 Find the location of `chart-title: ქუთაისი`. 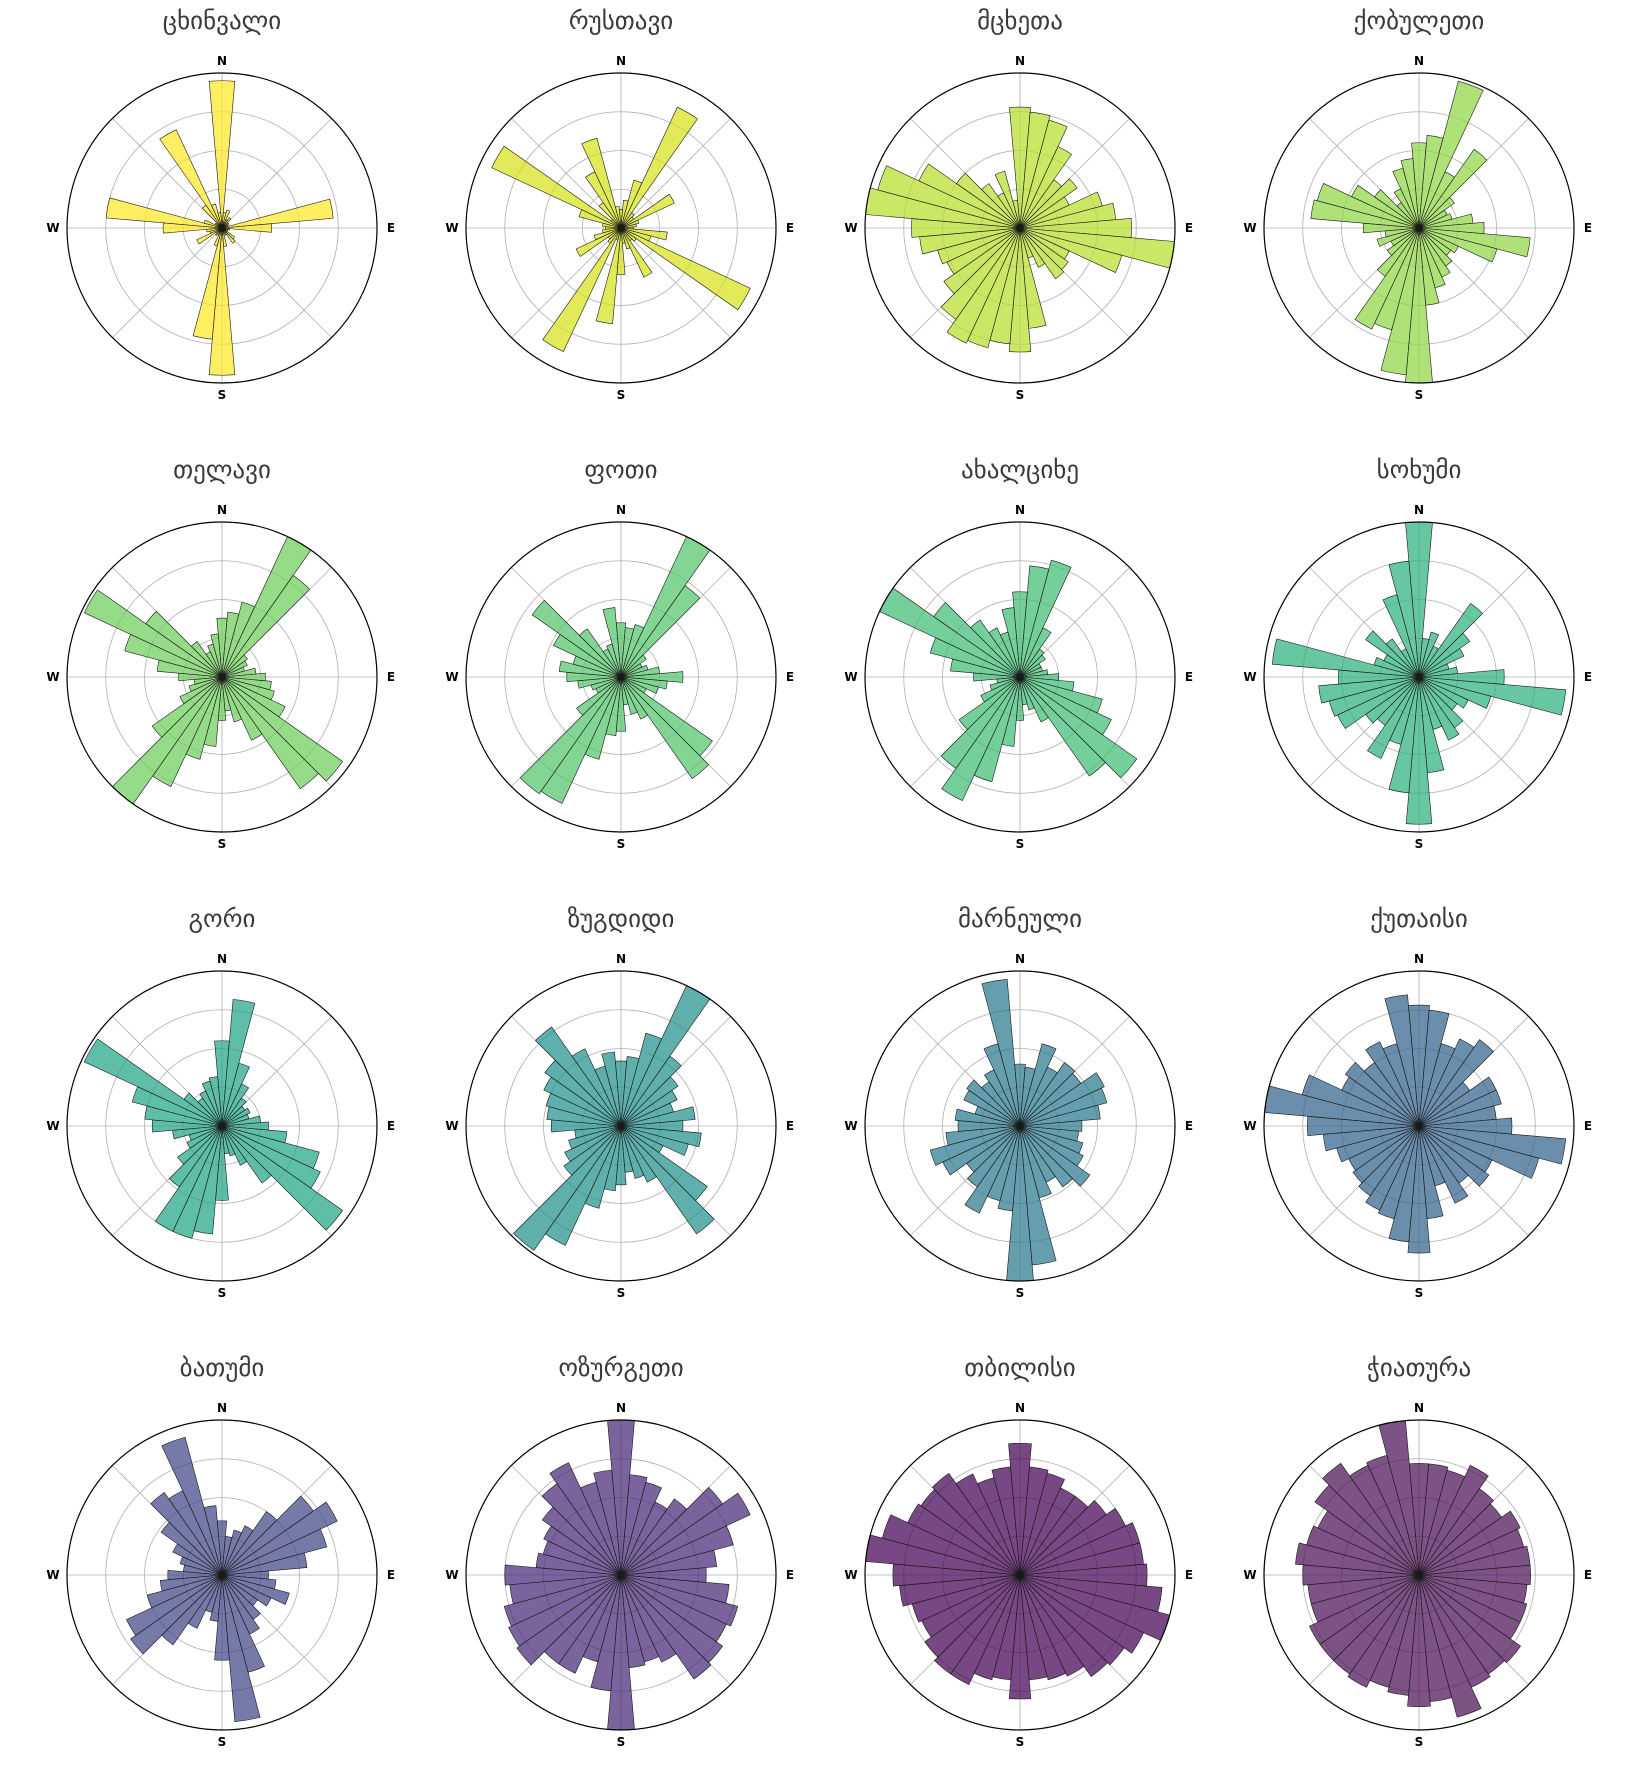

chart-title: ქუთაისი is located at coordinates (1419, 918).